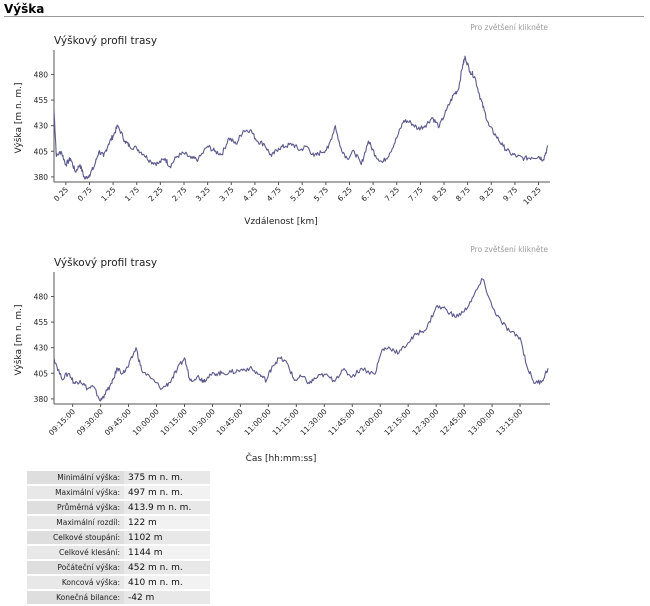 The height and width of the screenshot is (606, 650). What do you see at coordinates (368, 194) in the screenshot?
I see `x-tick-label: 6.75` at bounding box center [368, 194].